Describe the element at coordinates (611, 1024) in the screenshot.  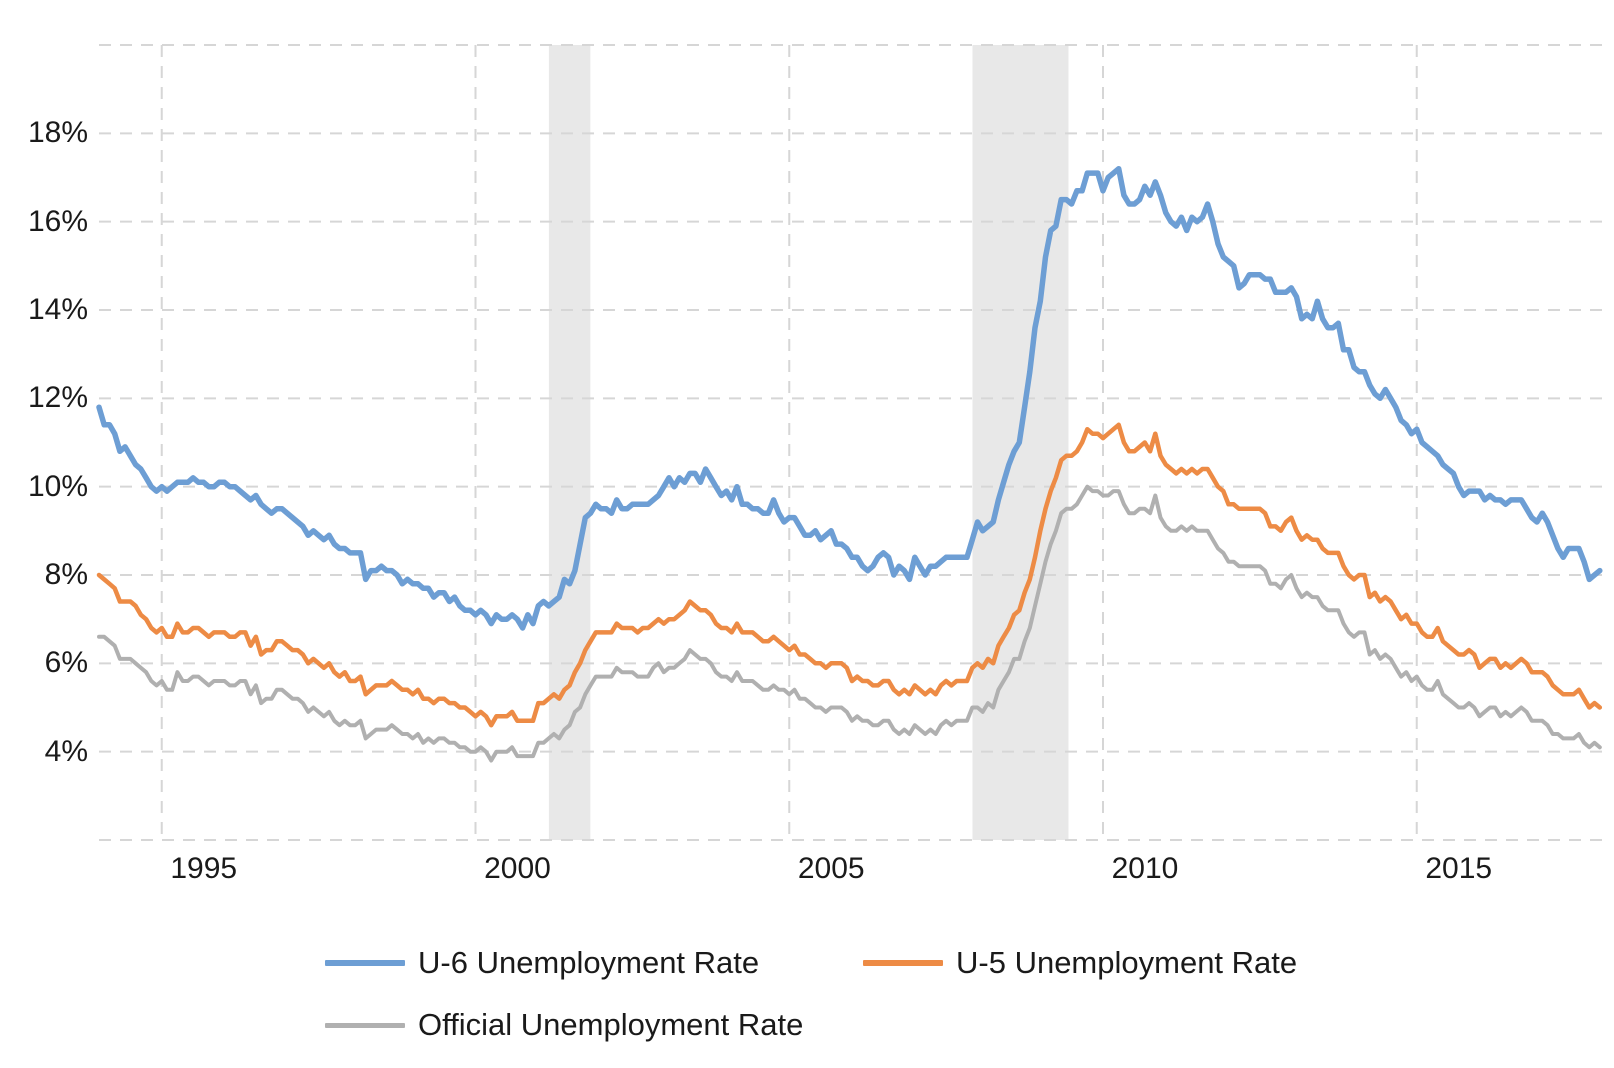
I see `legend-label-official: Official Unemployment Rate` at that location.